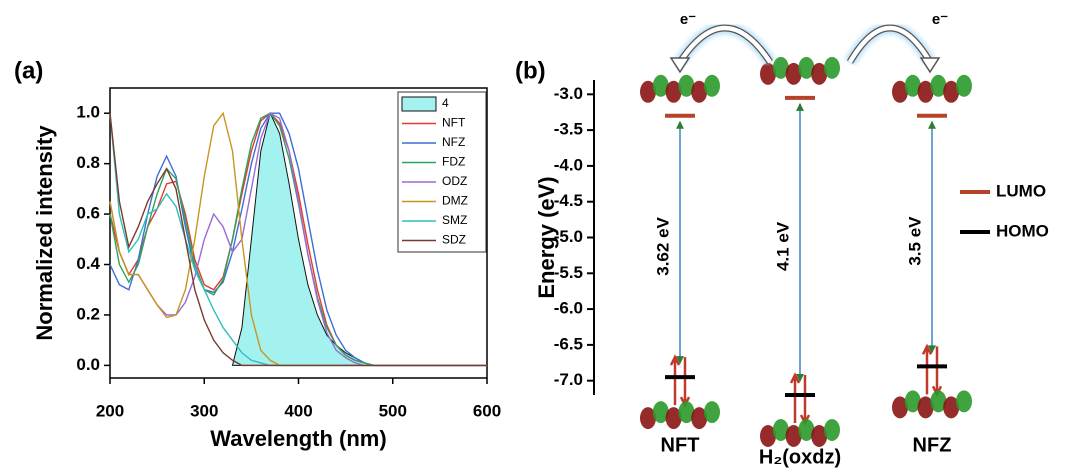  Describe the element at coordinates (800, 457) in the screenshot. I see `category-label: H₂(oxdz)` at that location.